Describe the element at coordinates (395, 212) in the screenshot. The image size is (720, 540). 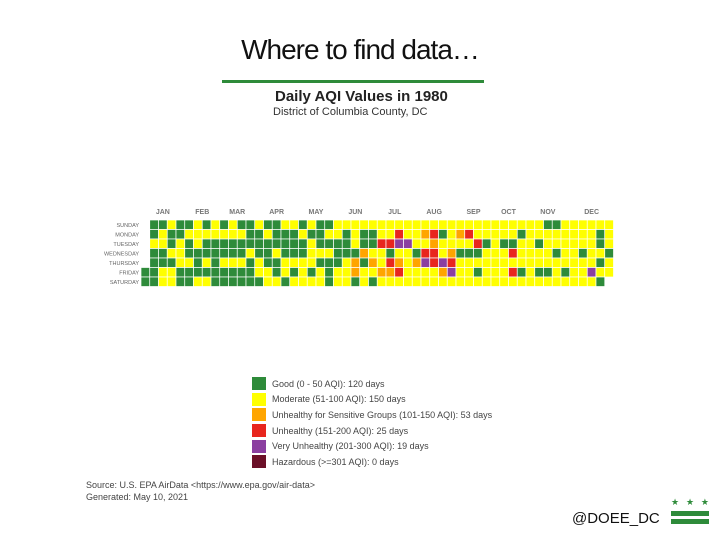
I see `month-label-jul: JUL` at that location.